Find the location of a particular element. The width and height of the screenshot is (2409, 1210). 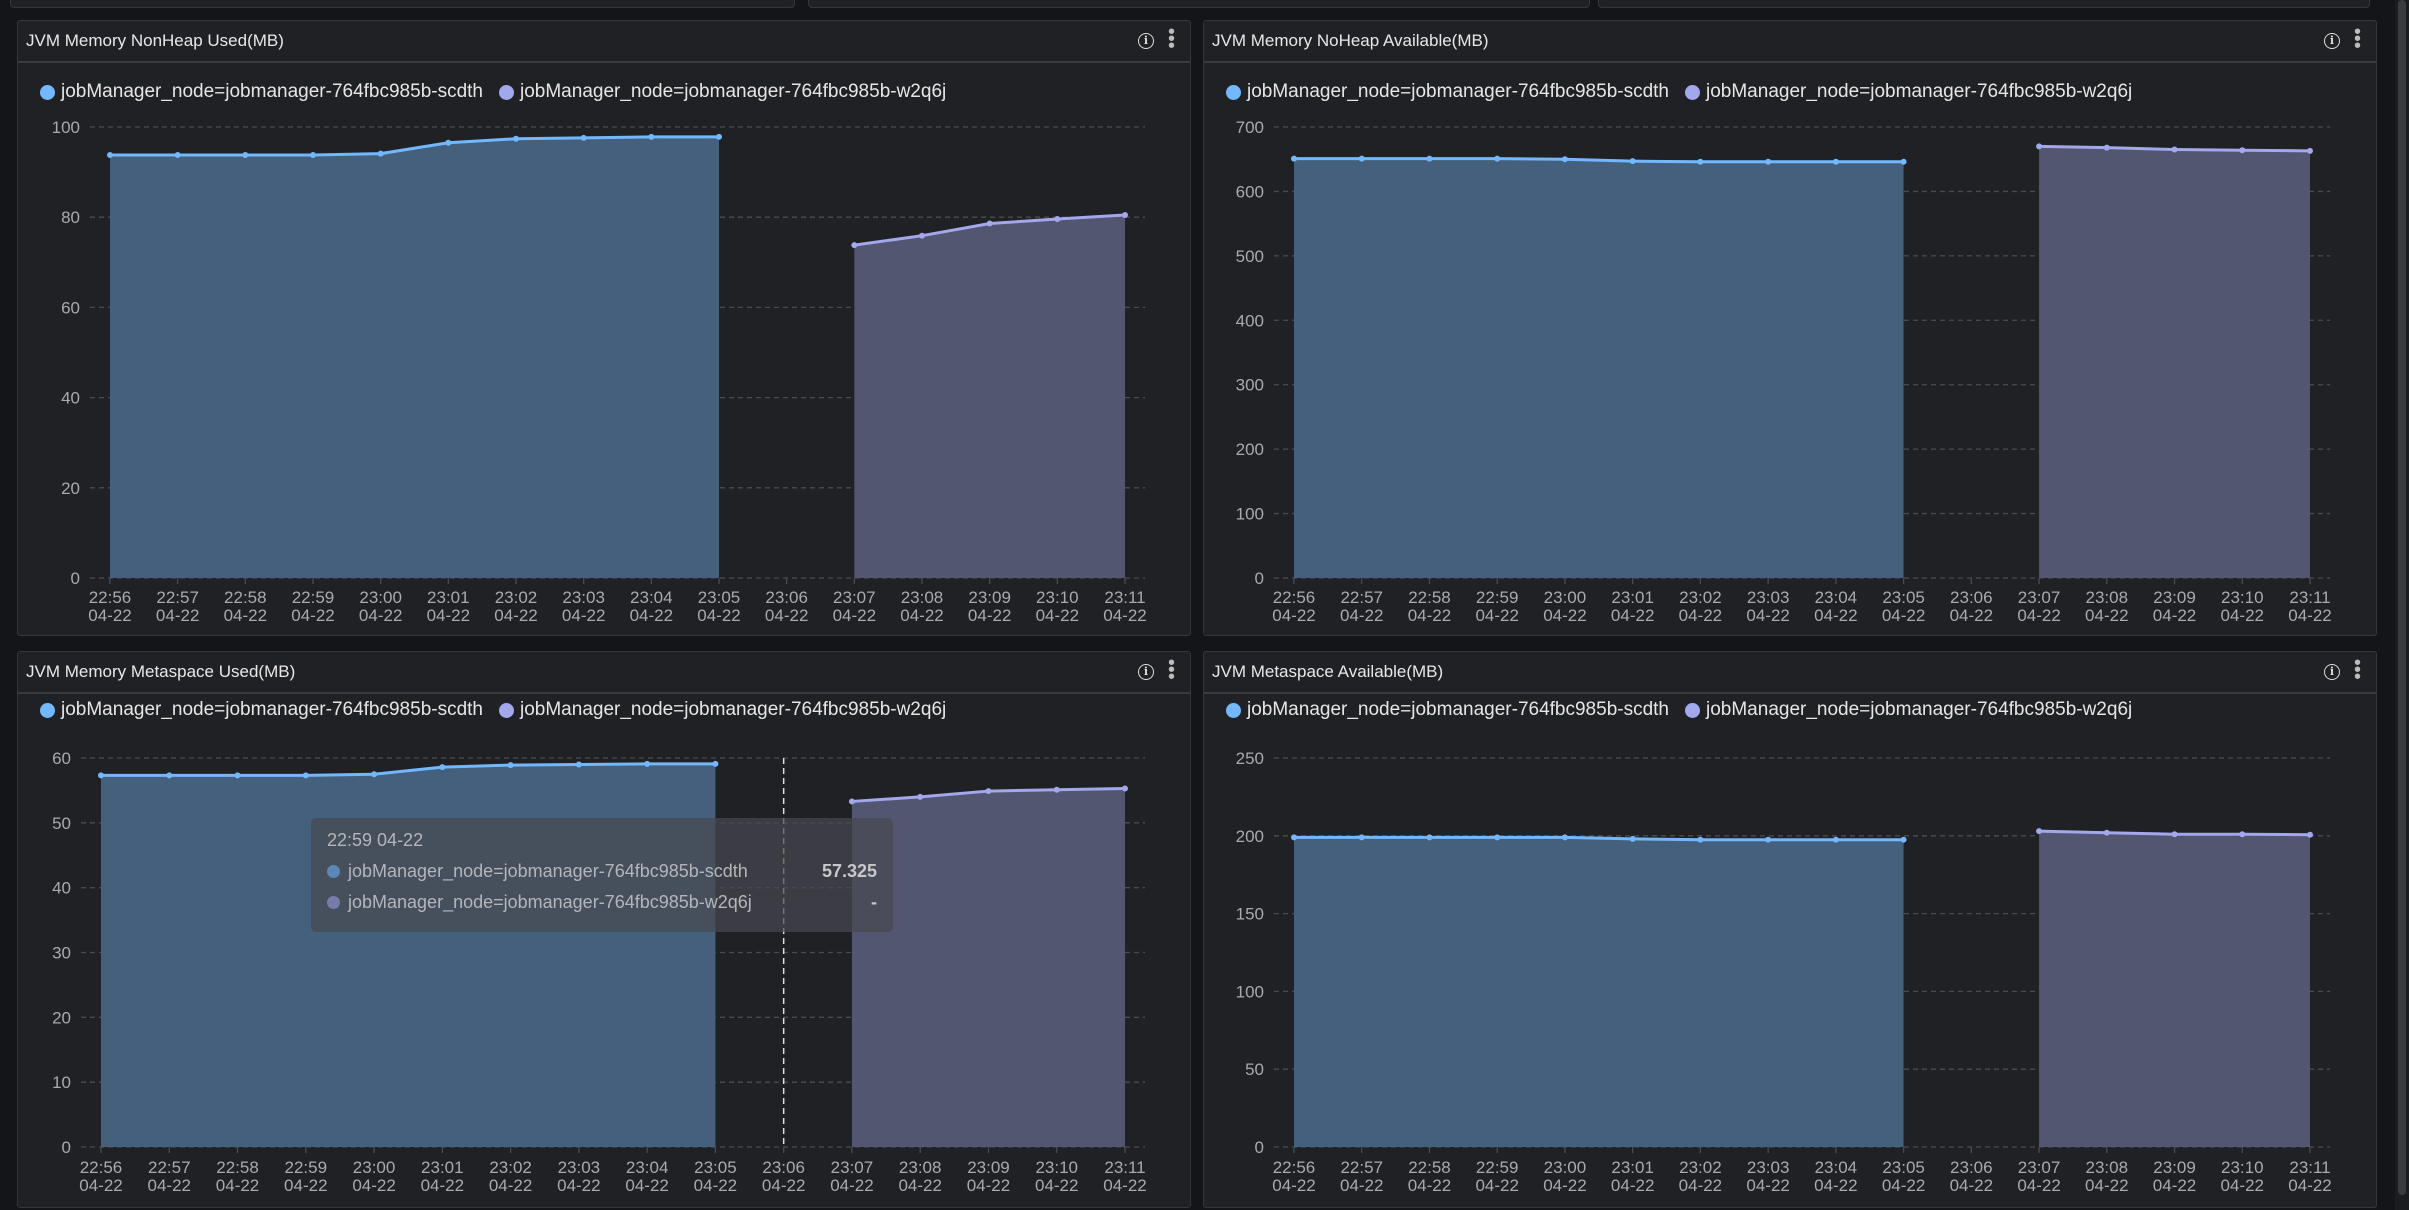

previous-panel-edge is located at coordinates (1199, 4).